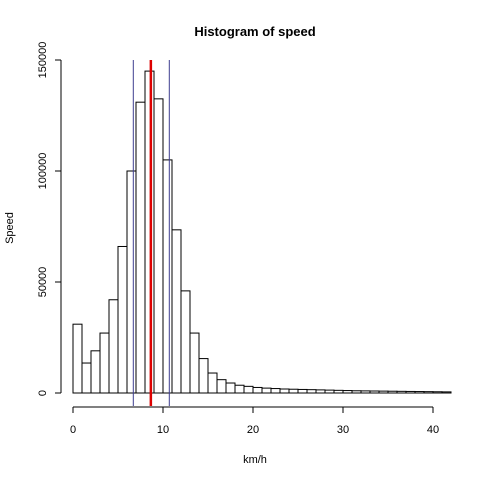 The height and width of the screenshot is (480, 480). I want to click on y-tick-label-3: 150000, so click(43, 60).